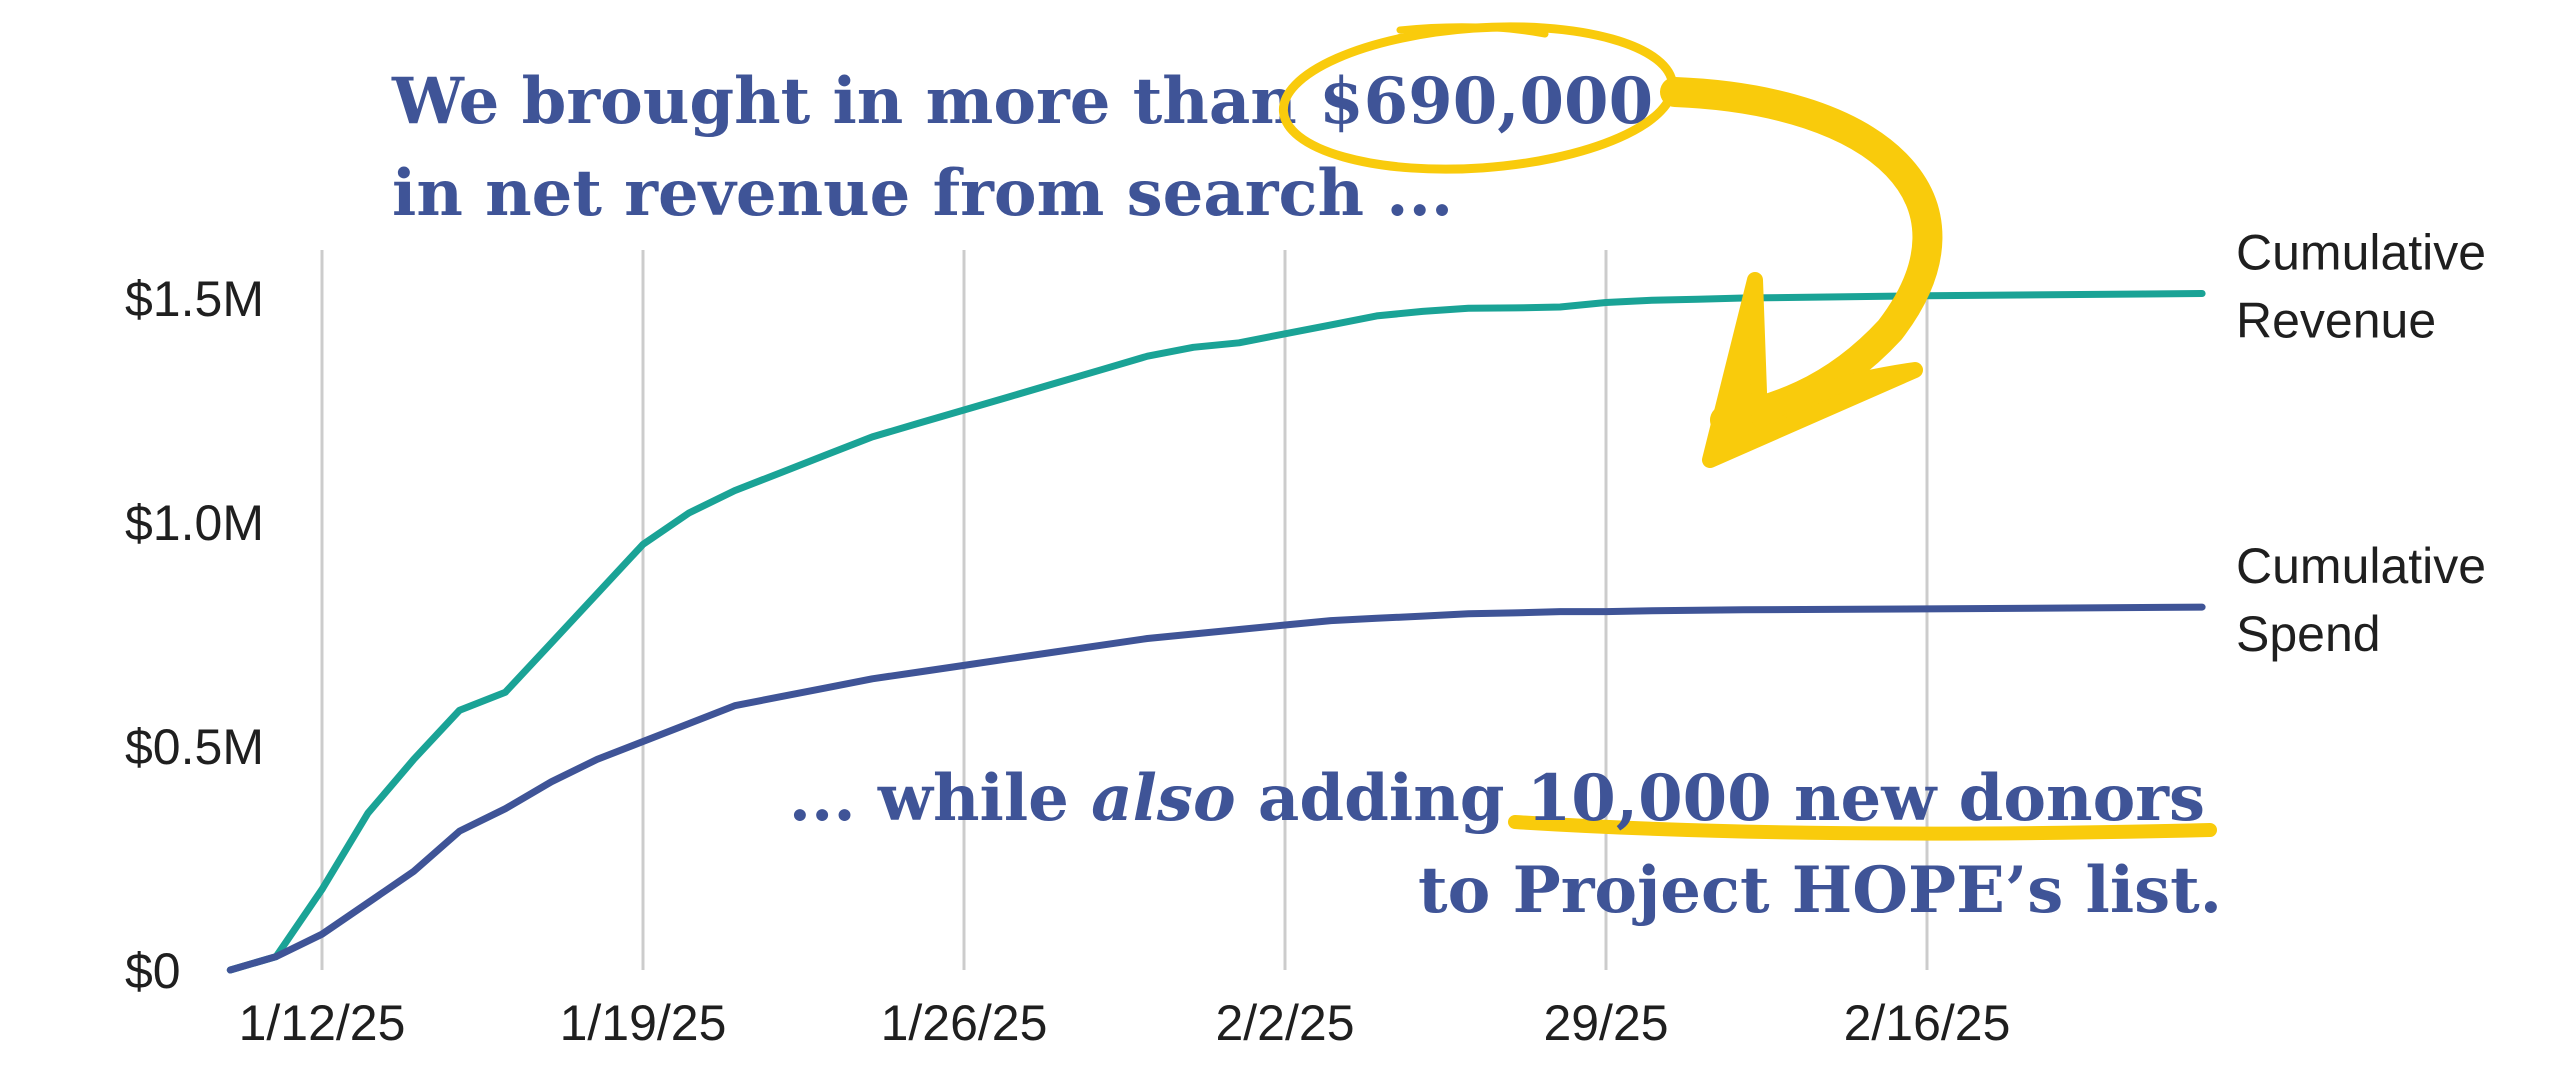 The image size is (2560, 1091). Describe the element at coordinates (1022, 101) in the screenshot. I see `headline-line-1: We brought in more than $690,000` at that location.